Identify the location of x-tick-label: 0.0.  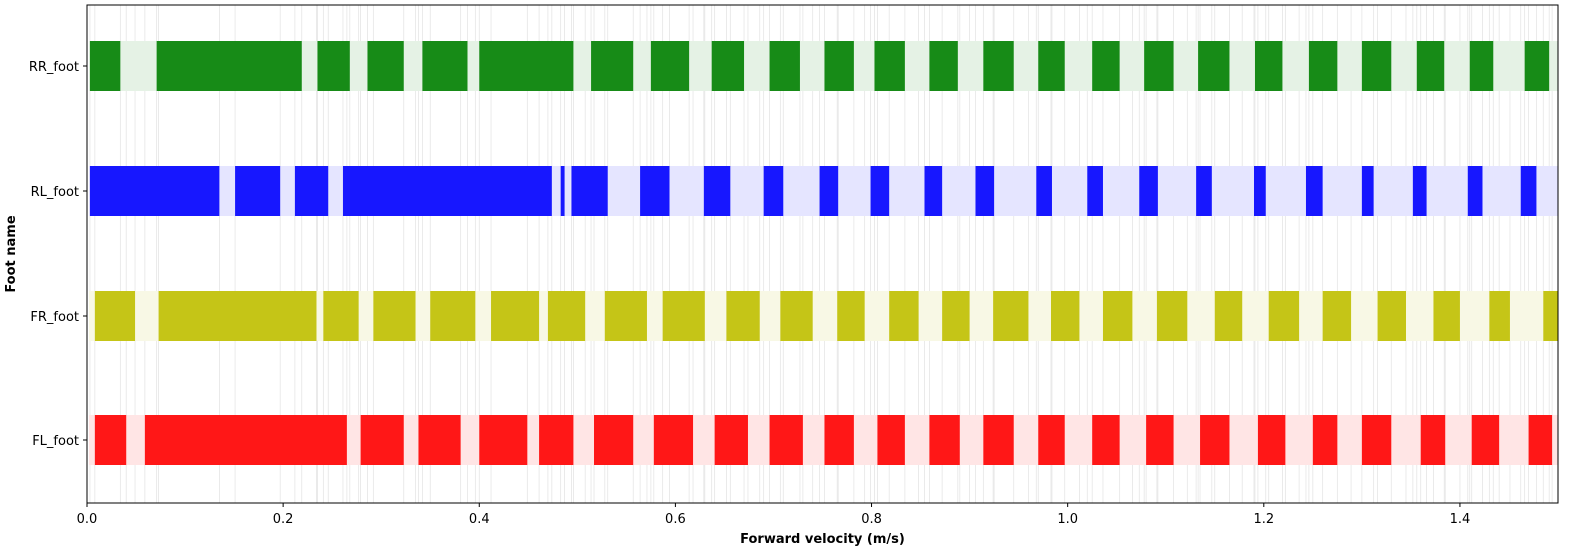
(87, 519).